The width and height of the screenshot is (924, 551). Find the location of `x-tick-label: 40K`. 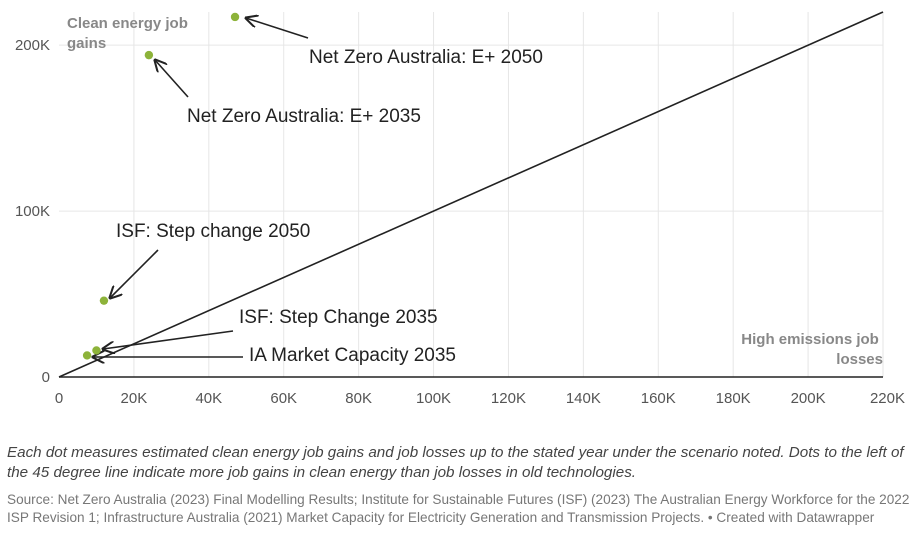

x-tick-label: 40K is located at coordinates (208, 398).